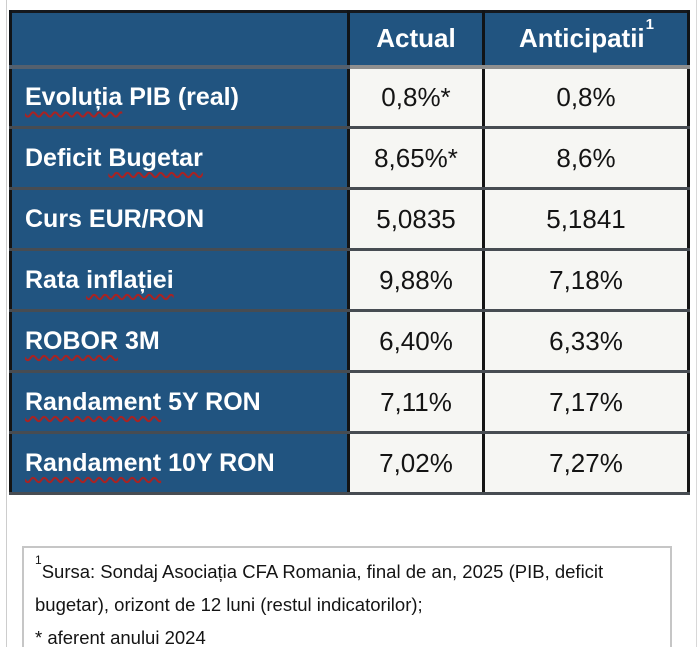 Image resolution: width=700 pixels, height=647 pixels. Describe the element at coordinates (586, 97) in the screenshot. I see `anticipatii-value: 0,8%` at that location.